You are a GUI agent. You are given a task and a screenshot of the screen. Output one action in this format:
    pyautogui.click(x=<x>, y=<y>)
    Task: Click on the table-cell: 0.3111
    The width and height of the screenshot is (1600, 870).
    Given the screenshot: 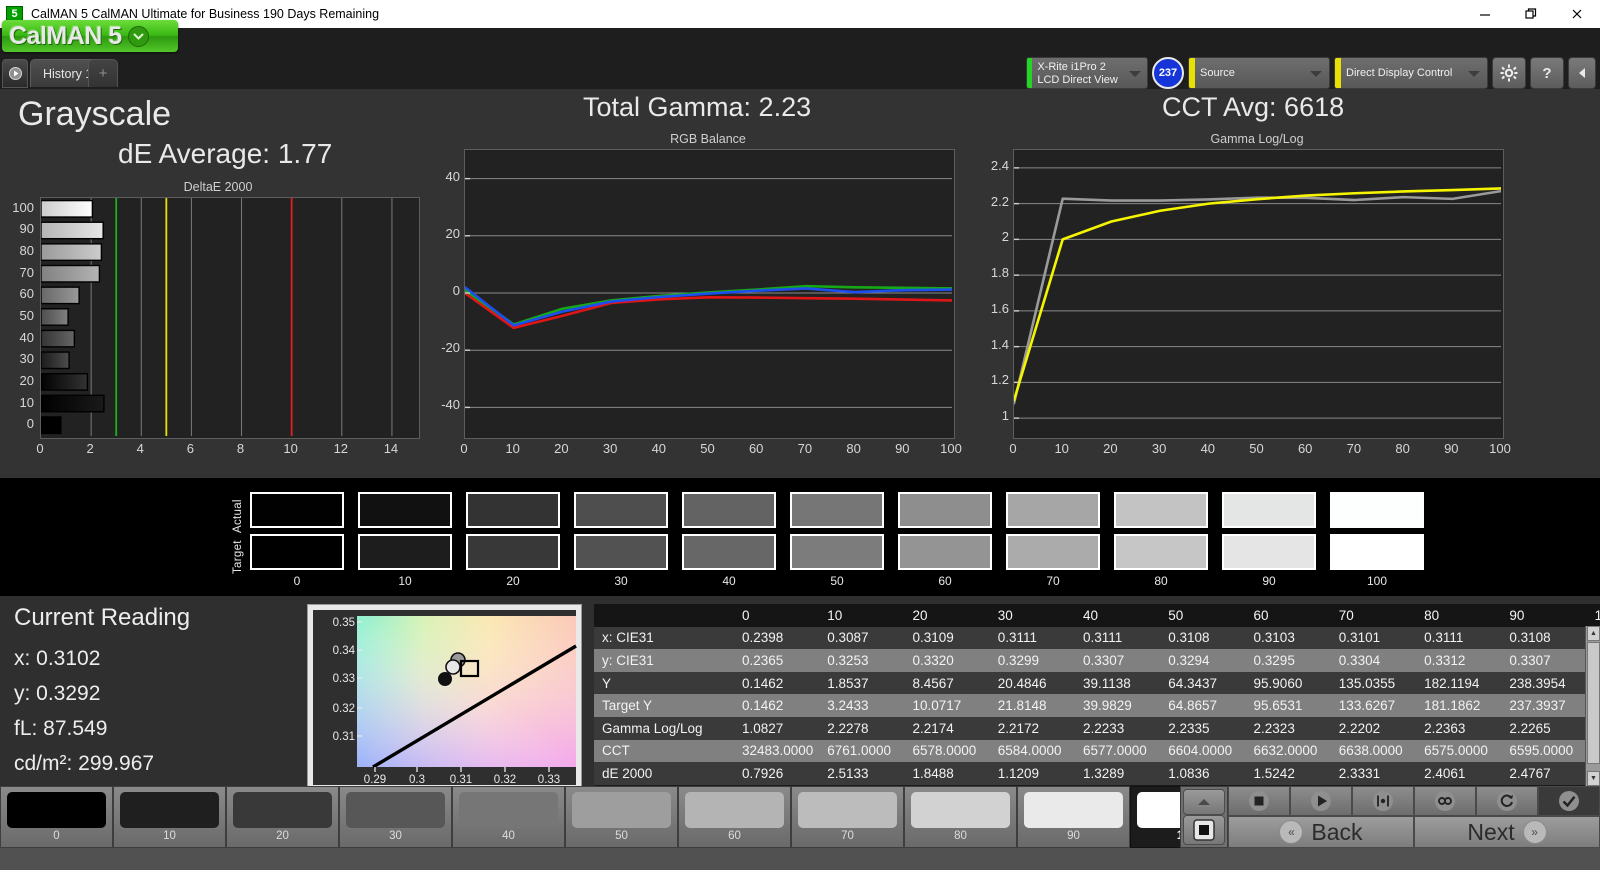 What is the action you would take?
    pyautogui.click(x=1459, y=638)
    